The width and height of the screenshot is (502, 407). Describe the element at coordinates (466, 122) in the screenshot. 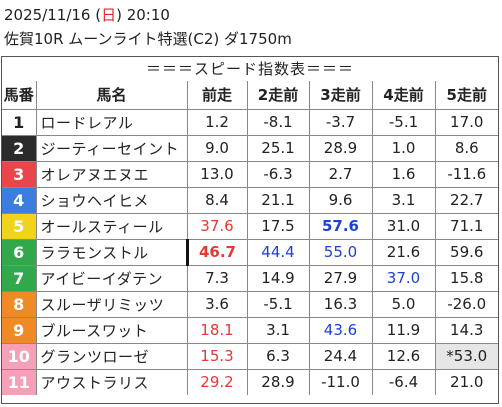

I see `speed-index-cell: 17.0` at that location.